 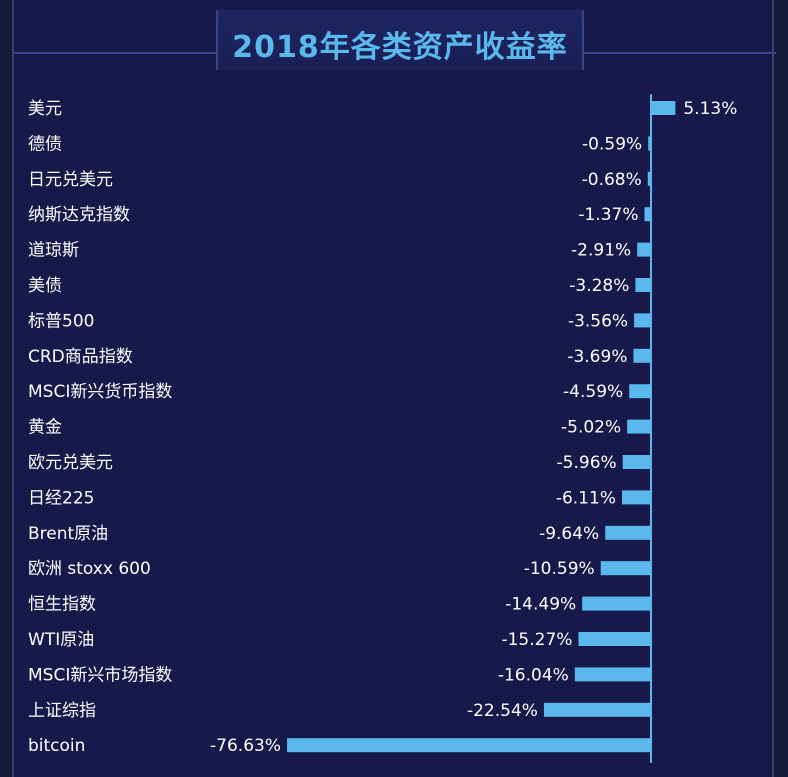 What do you see at coordinates (70, 180) in the screenshot?
I see `category-label: 日元兑美元` at bounding box center [70, 180].